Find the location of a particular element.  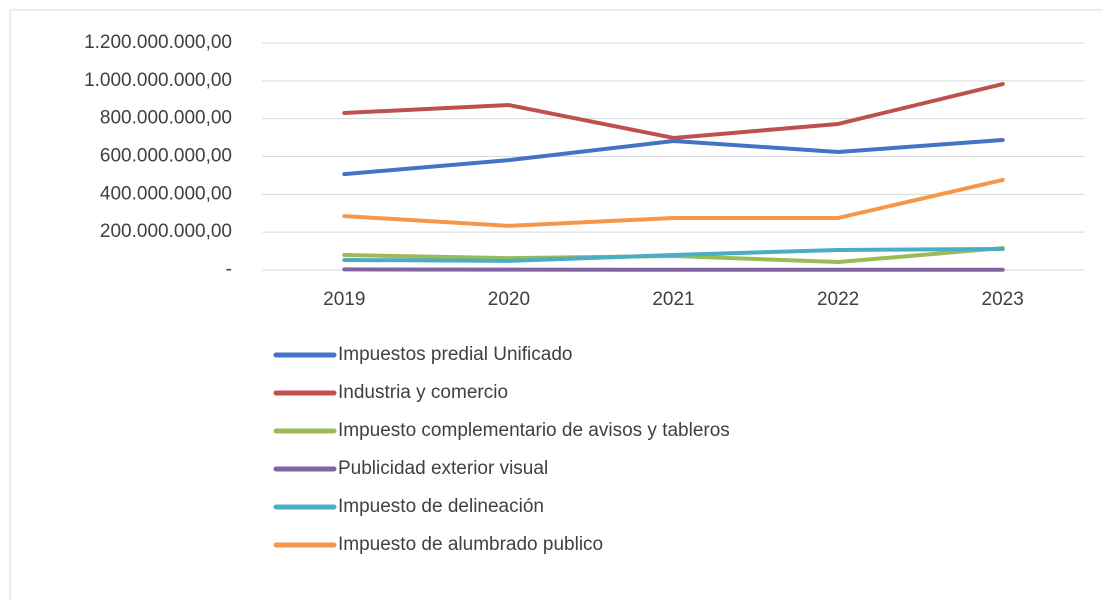

x-tick-label: 2022 is located at coordinates (838, 299).